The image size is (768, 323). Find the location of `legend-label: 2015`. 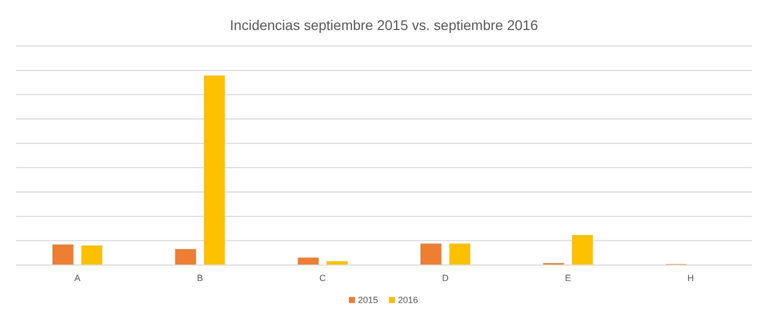

legend-label: 2015 is located at coordinates (368, 300).